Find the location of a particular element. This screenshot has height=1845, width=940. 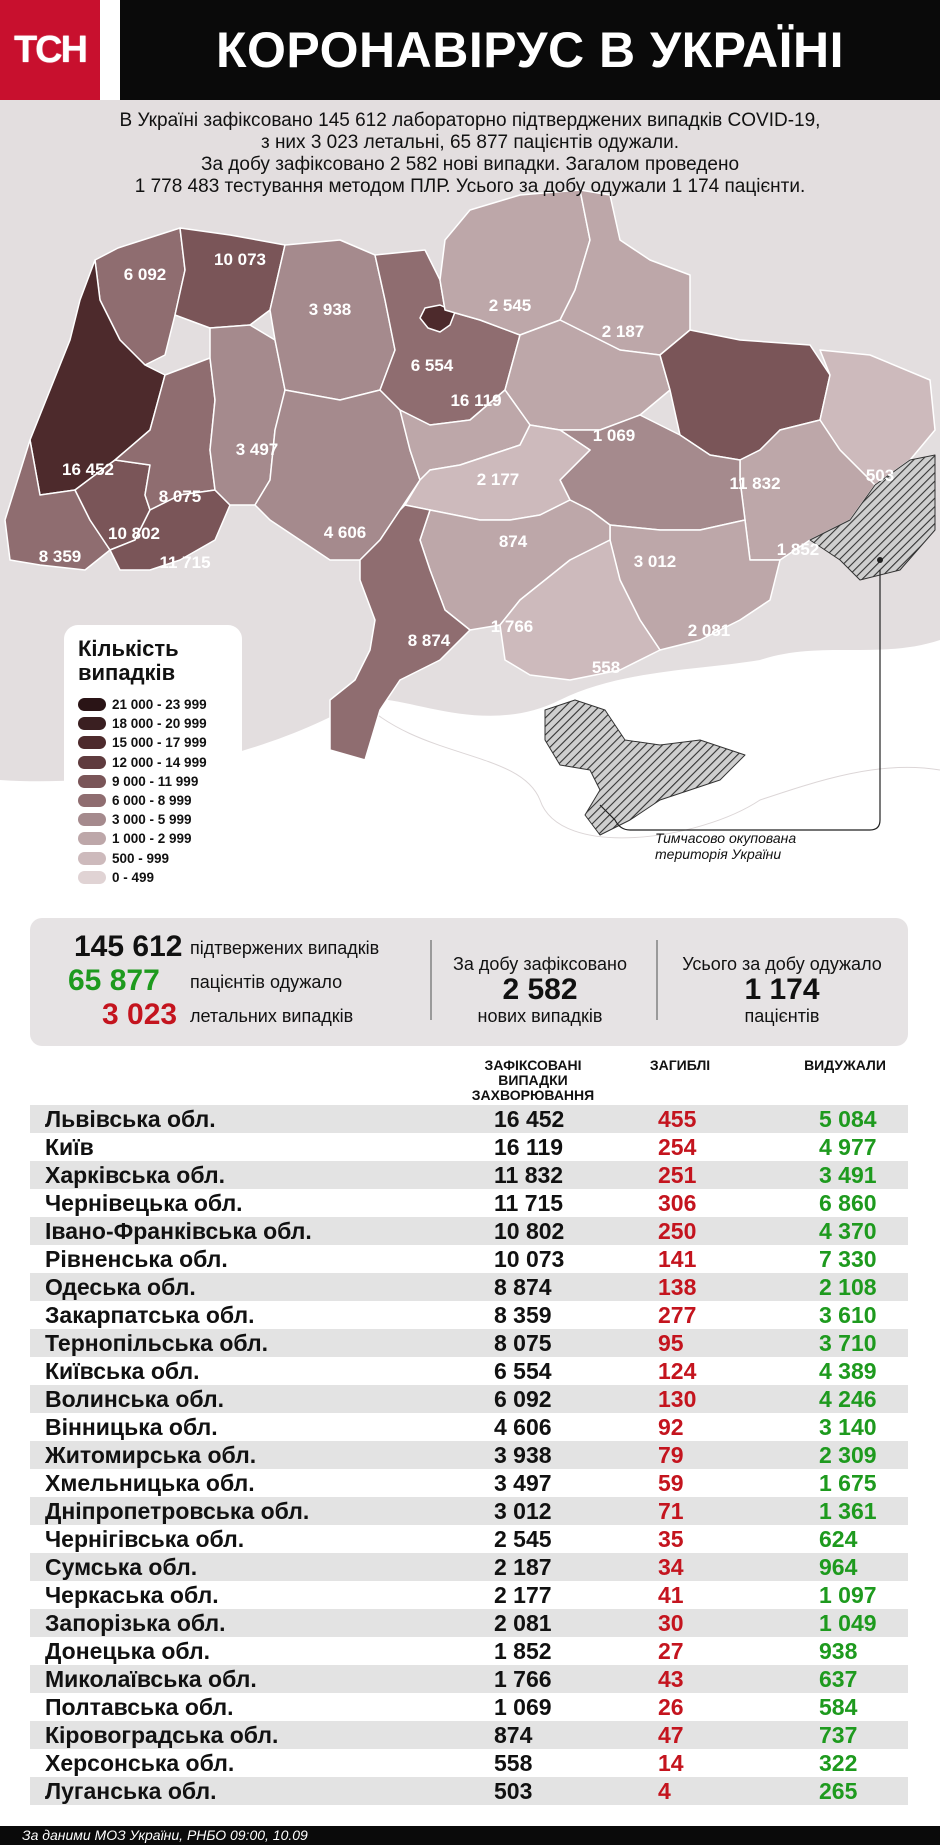

tsn-logo: ТСН is located at coordinates (50, 50).